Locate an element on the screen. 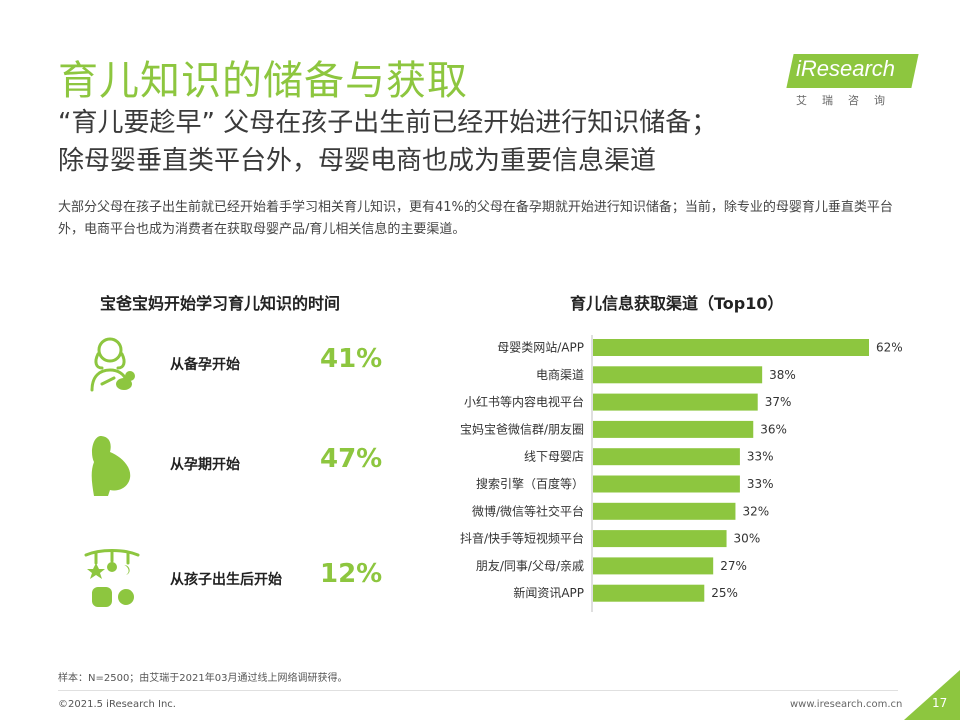 The width and height of the screenshot is (960, 720). logo-subtext: 艾瑞咨询 is located at coordinates (848, 100).